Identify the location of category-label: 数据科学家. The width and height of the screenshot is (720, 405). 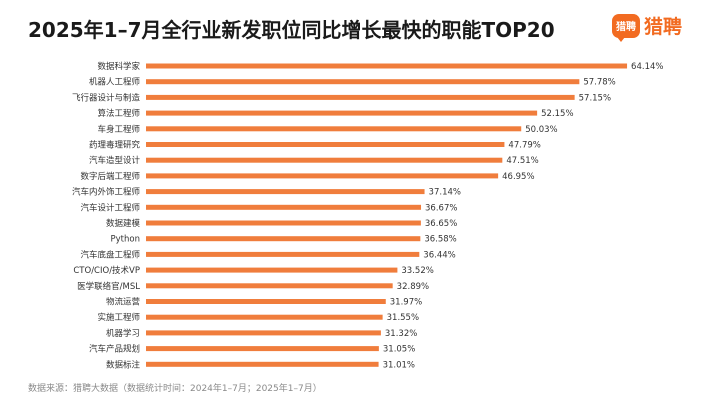
(118, 66).